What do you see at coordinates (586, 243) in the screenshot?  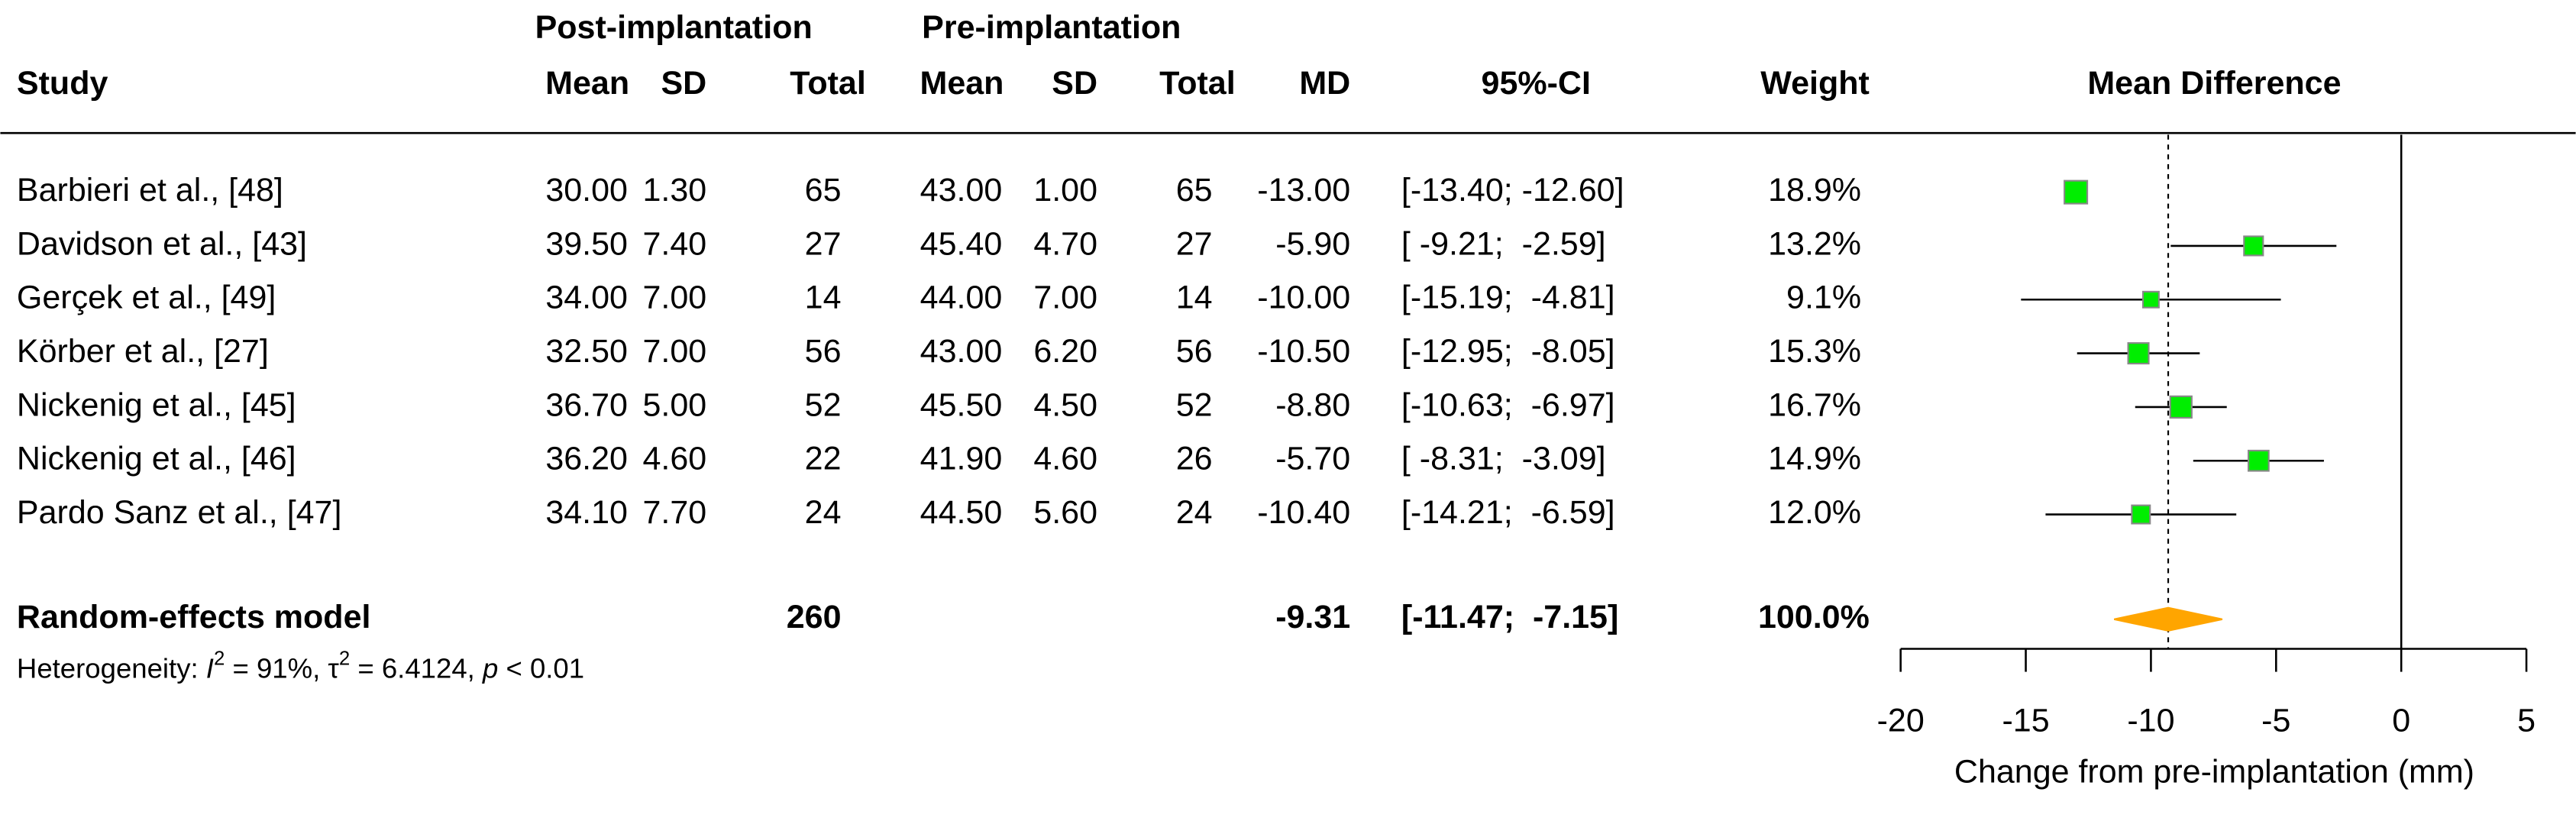 I see `cell: 39.50` at bounding box center [586, 243].